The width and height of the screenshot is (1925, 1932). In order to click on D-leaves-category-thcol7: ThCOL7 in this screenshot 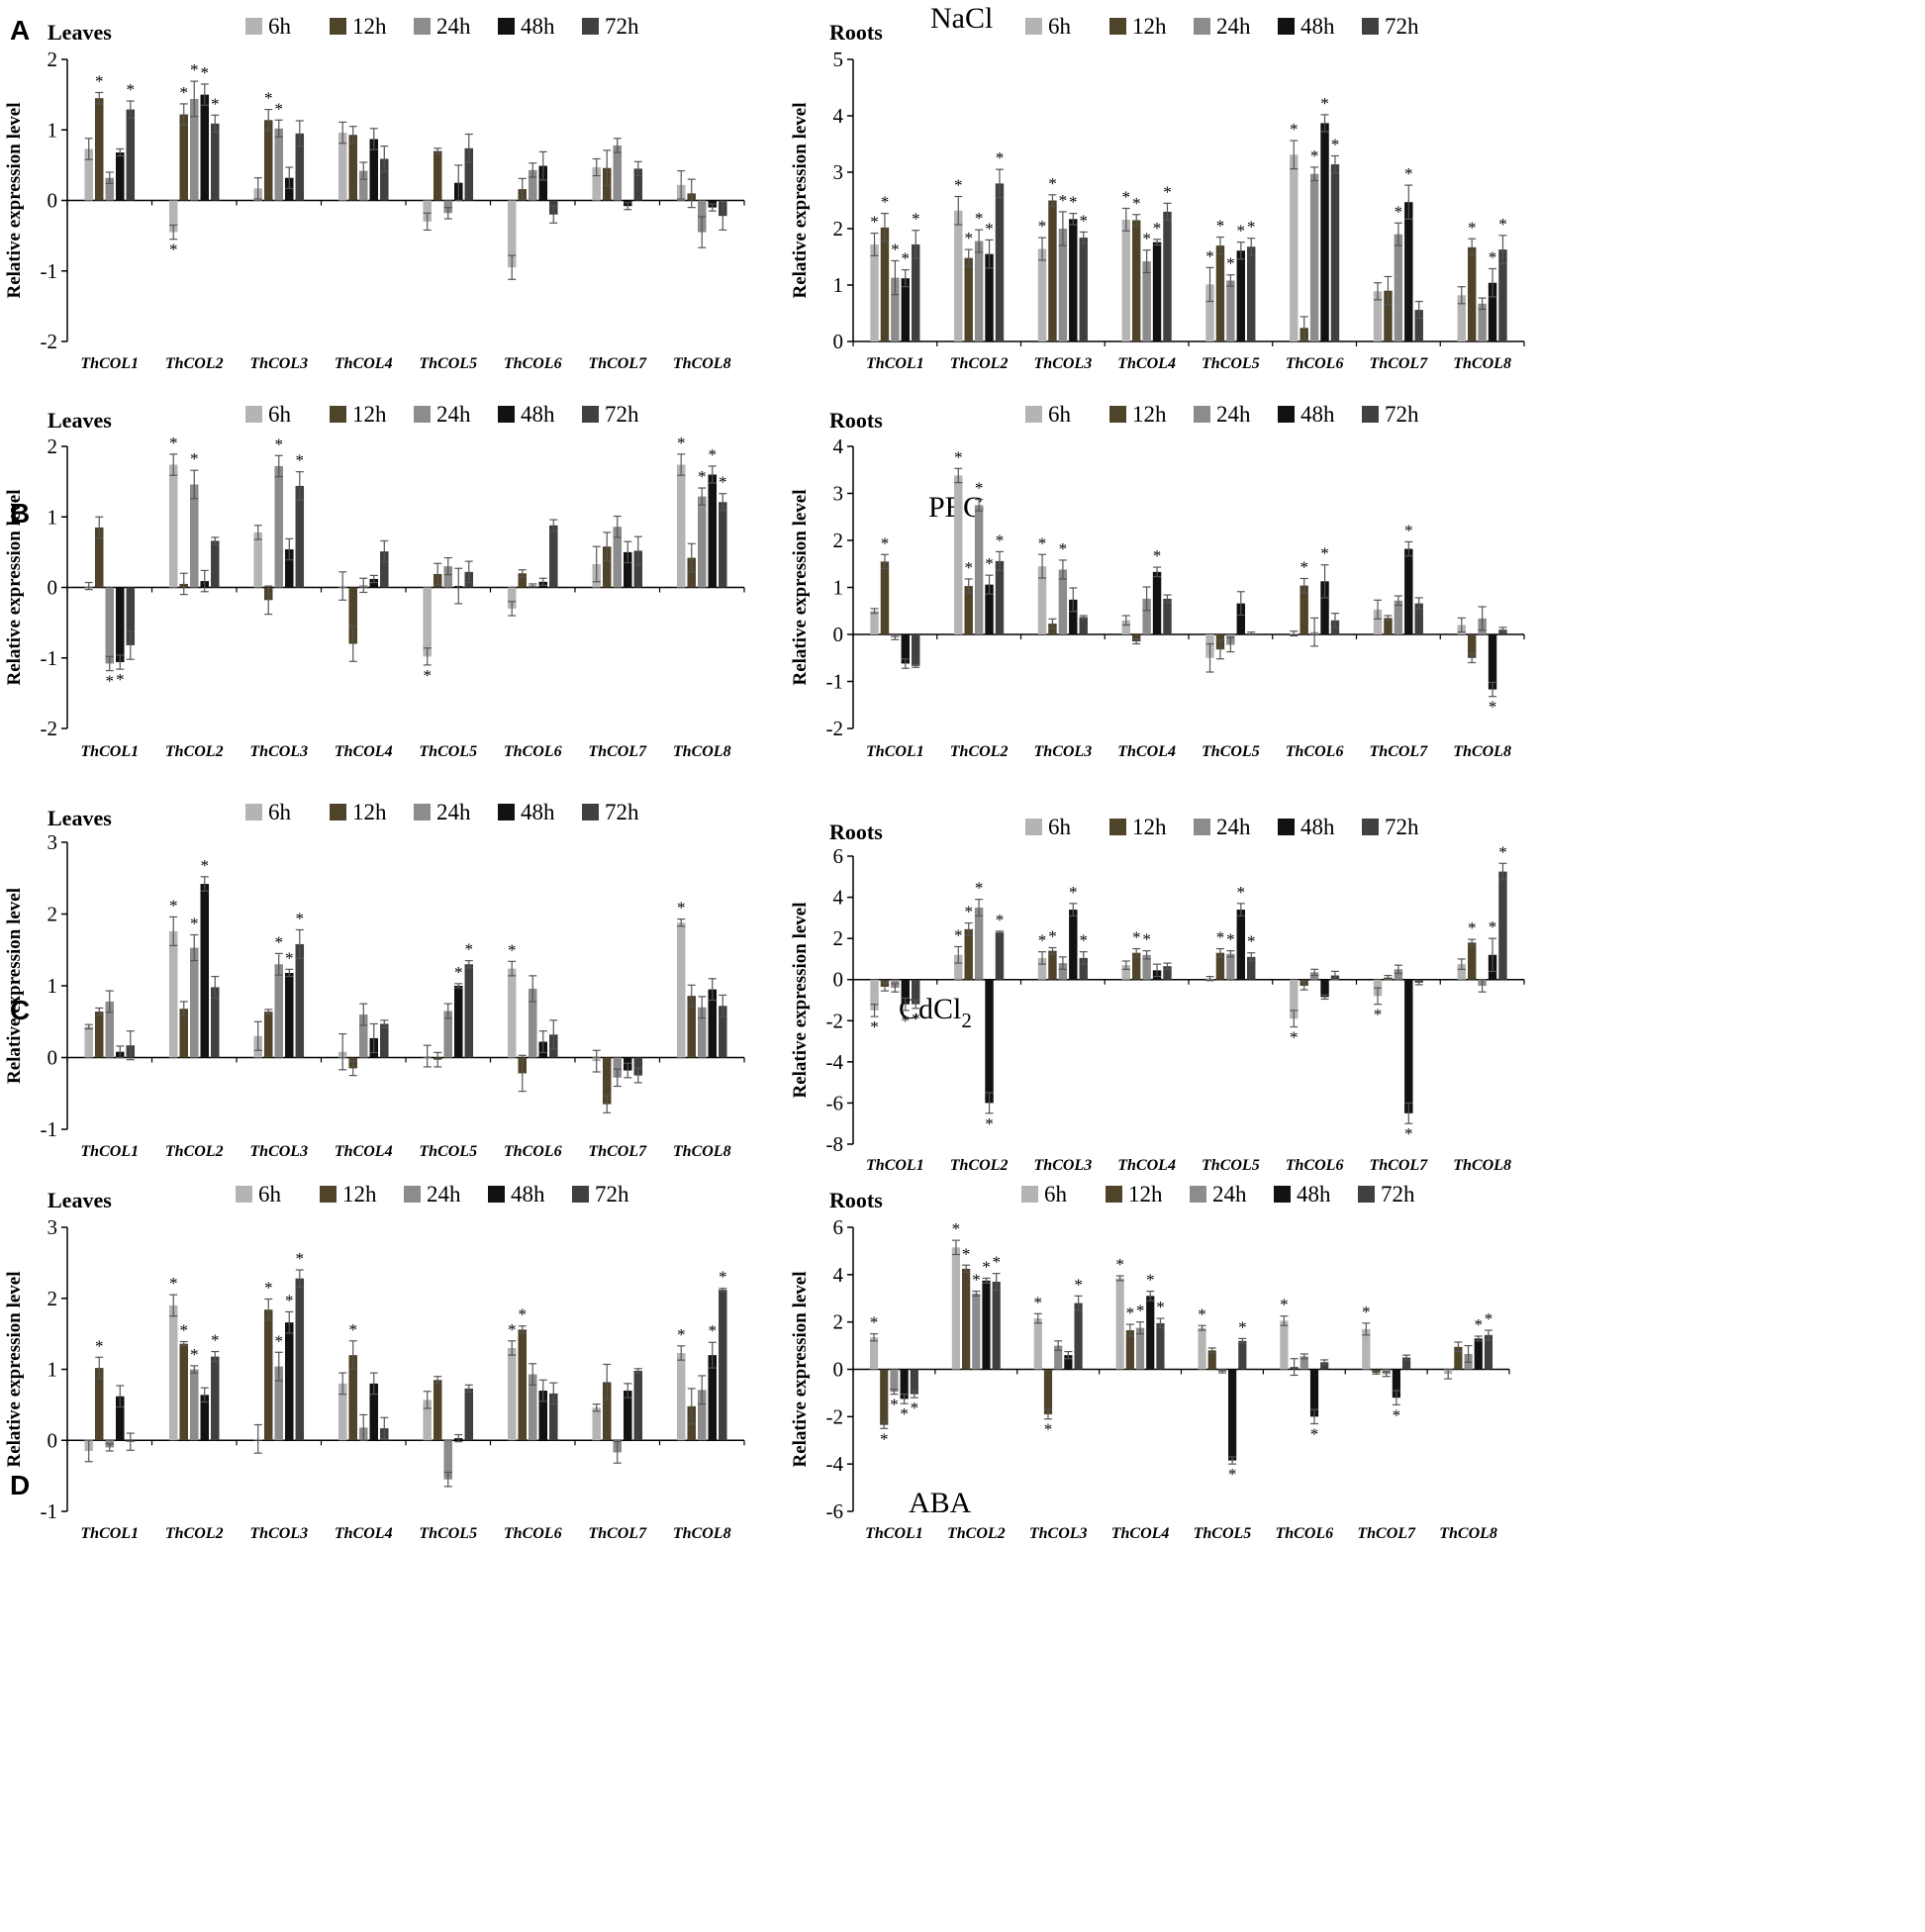, I will do `click(617, 1533)`.